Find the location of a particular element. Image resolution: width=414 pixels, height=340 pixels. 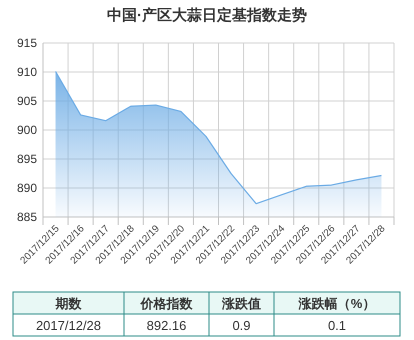

text: 2017/12/28 is located at coordinates (69, 325).